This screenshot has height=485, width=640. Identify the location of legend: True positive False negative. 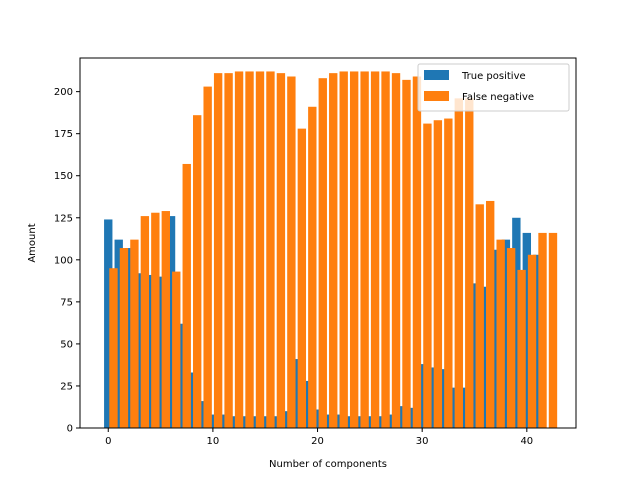
(493, 87).